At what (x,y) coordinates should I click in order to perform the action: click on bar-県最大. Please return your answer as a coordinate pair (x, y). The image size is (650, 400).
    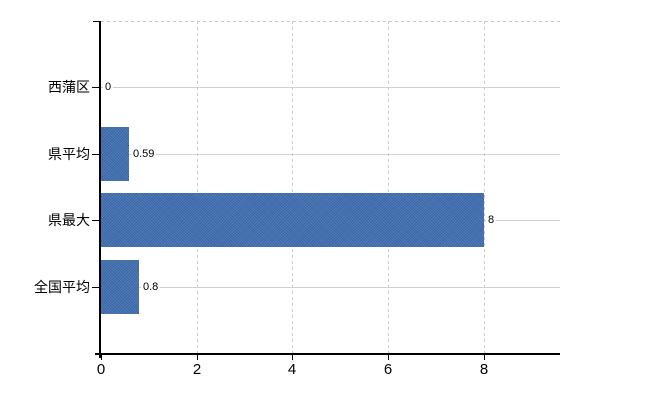
    Looking at the image, I should click on (292, 220).